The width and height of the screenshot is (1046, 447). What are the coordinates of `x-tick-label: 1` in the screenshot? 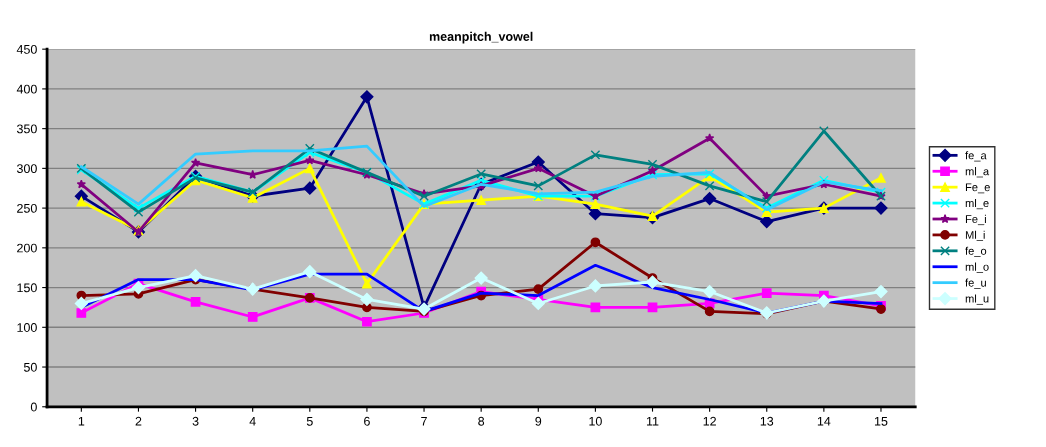 It's located at (81, 421).